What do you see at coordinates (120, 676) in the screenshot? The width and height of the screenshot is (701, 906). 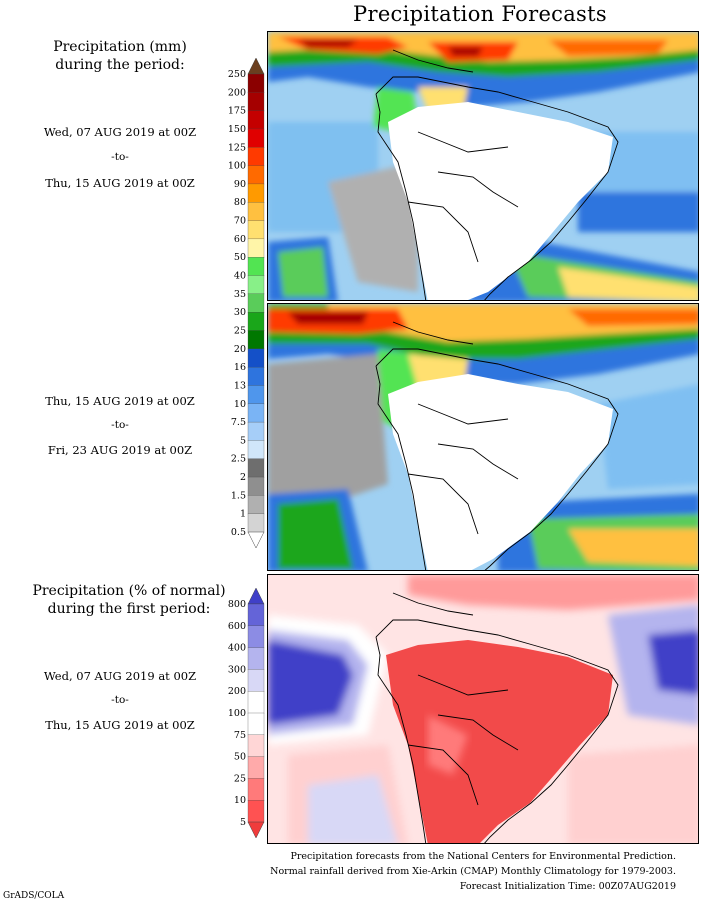 I see `period3-start: Wed, 07 AUG 2019 at 00Z` at bounding box center [120, 676].